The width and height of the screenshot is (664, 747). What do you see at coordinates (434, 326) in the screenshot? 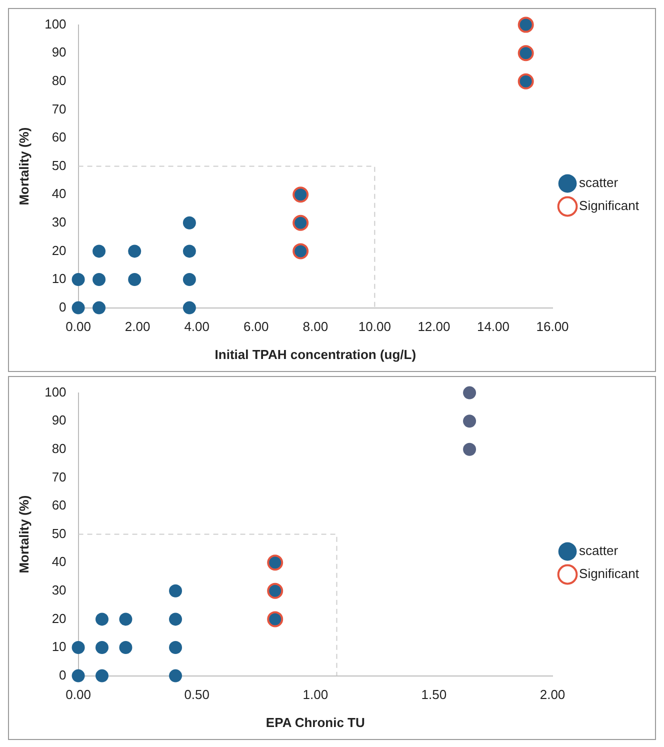
I see `x-tick-label: 12.00` at bounding box center [434, 326].